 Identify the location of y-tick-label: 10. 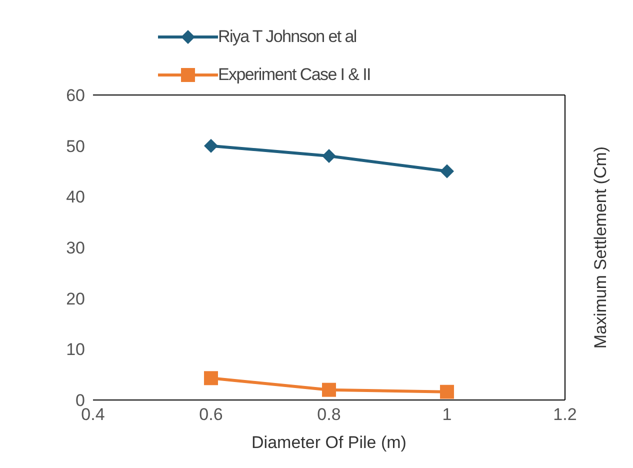
(75, 350).